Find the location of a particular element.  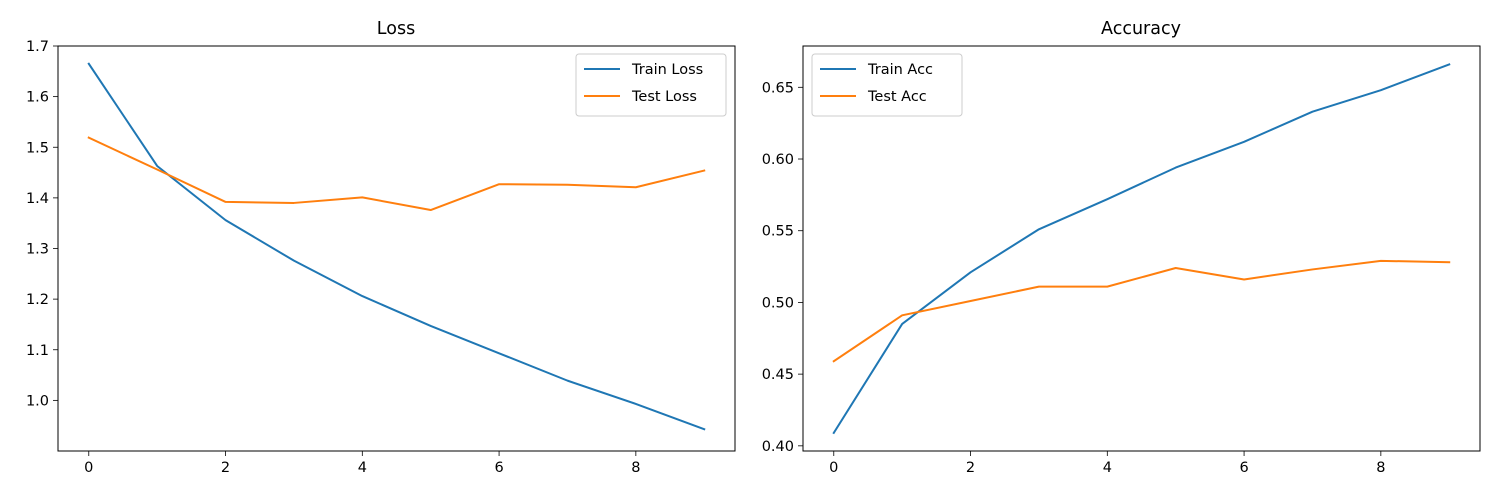

accuracy-chart-y-tick-label: 0.55 is located at coordinates (778, 232).